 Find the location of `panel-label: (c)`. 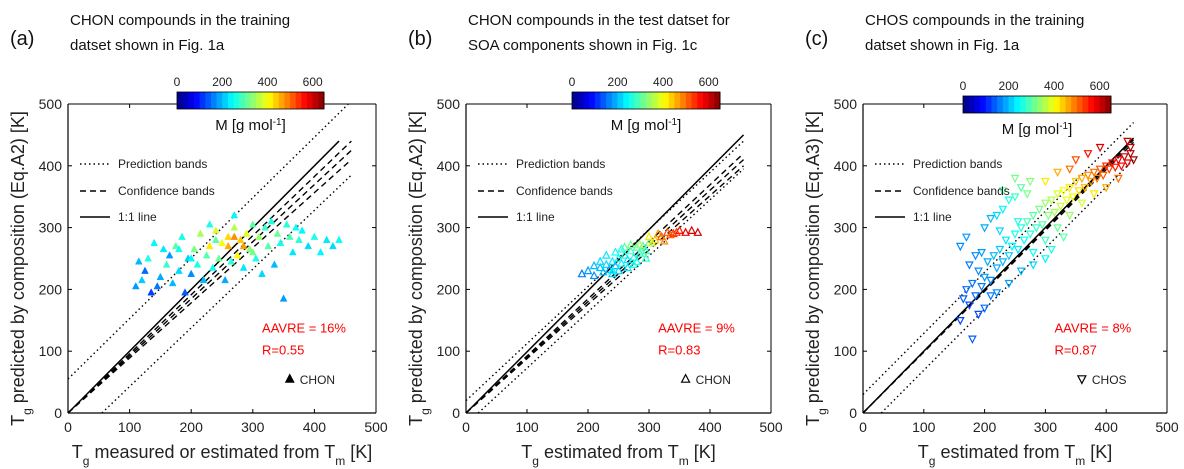

panel-label: (c) is located at coordinates (816, 39).